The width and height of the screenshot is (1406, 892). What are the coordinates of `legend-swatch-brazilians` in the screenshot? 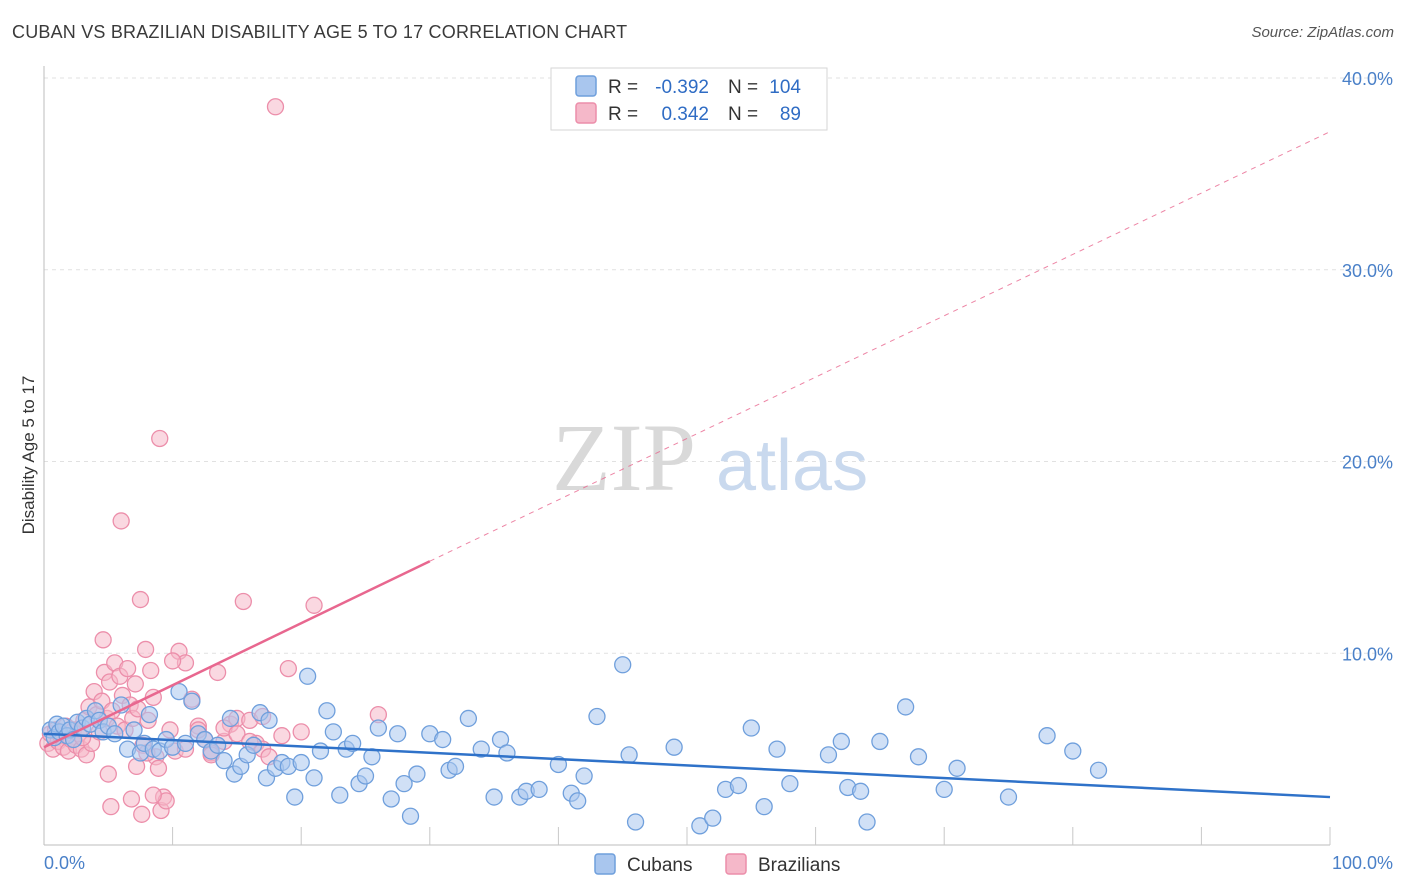 It's located at (736, 864).